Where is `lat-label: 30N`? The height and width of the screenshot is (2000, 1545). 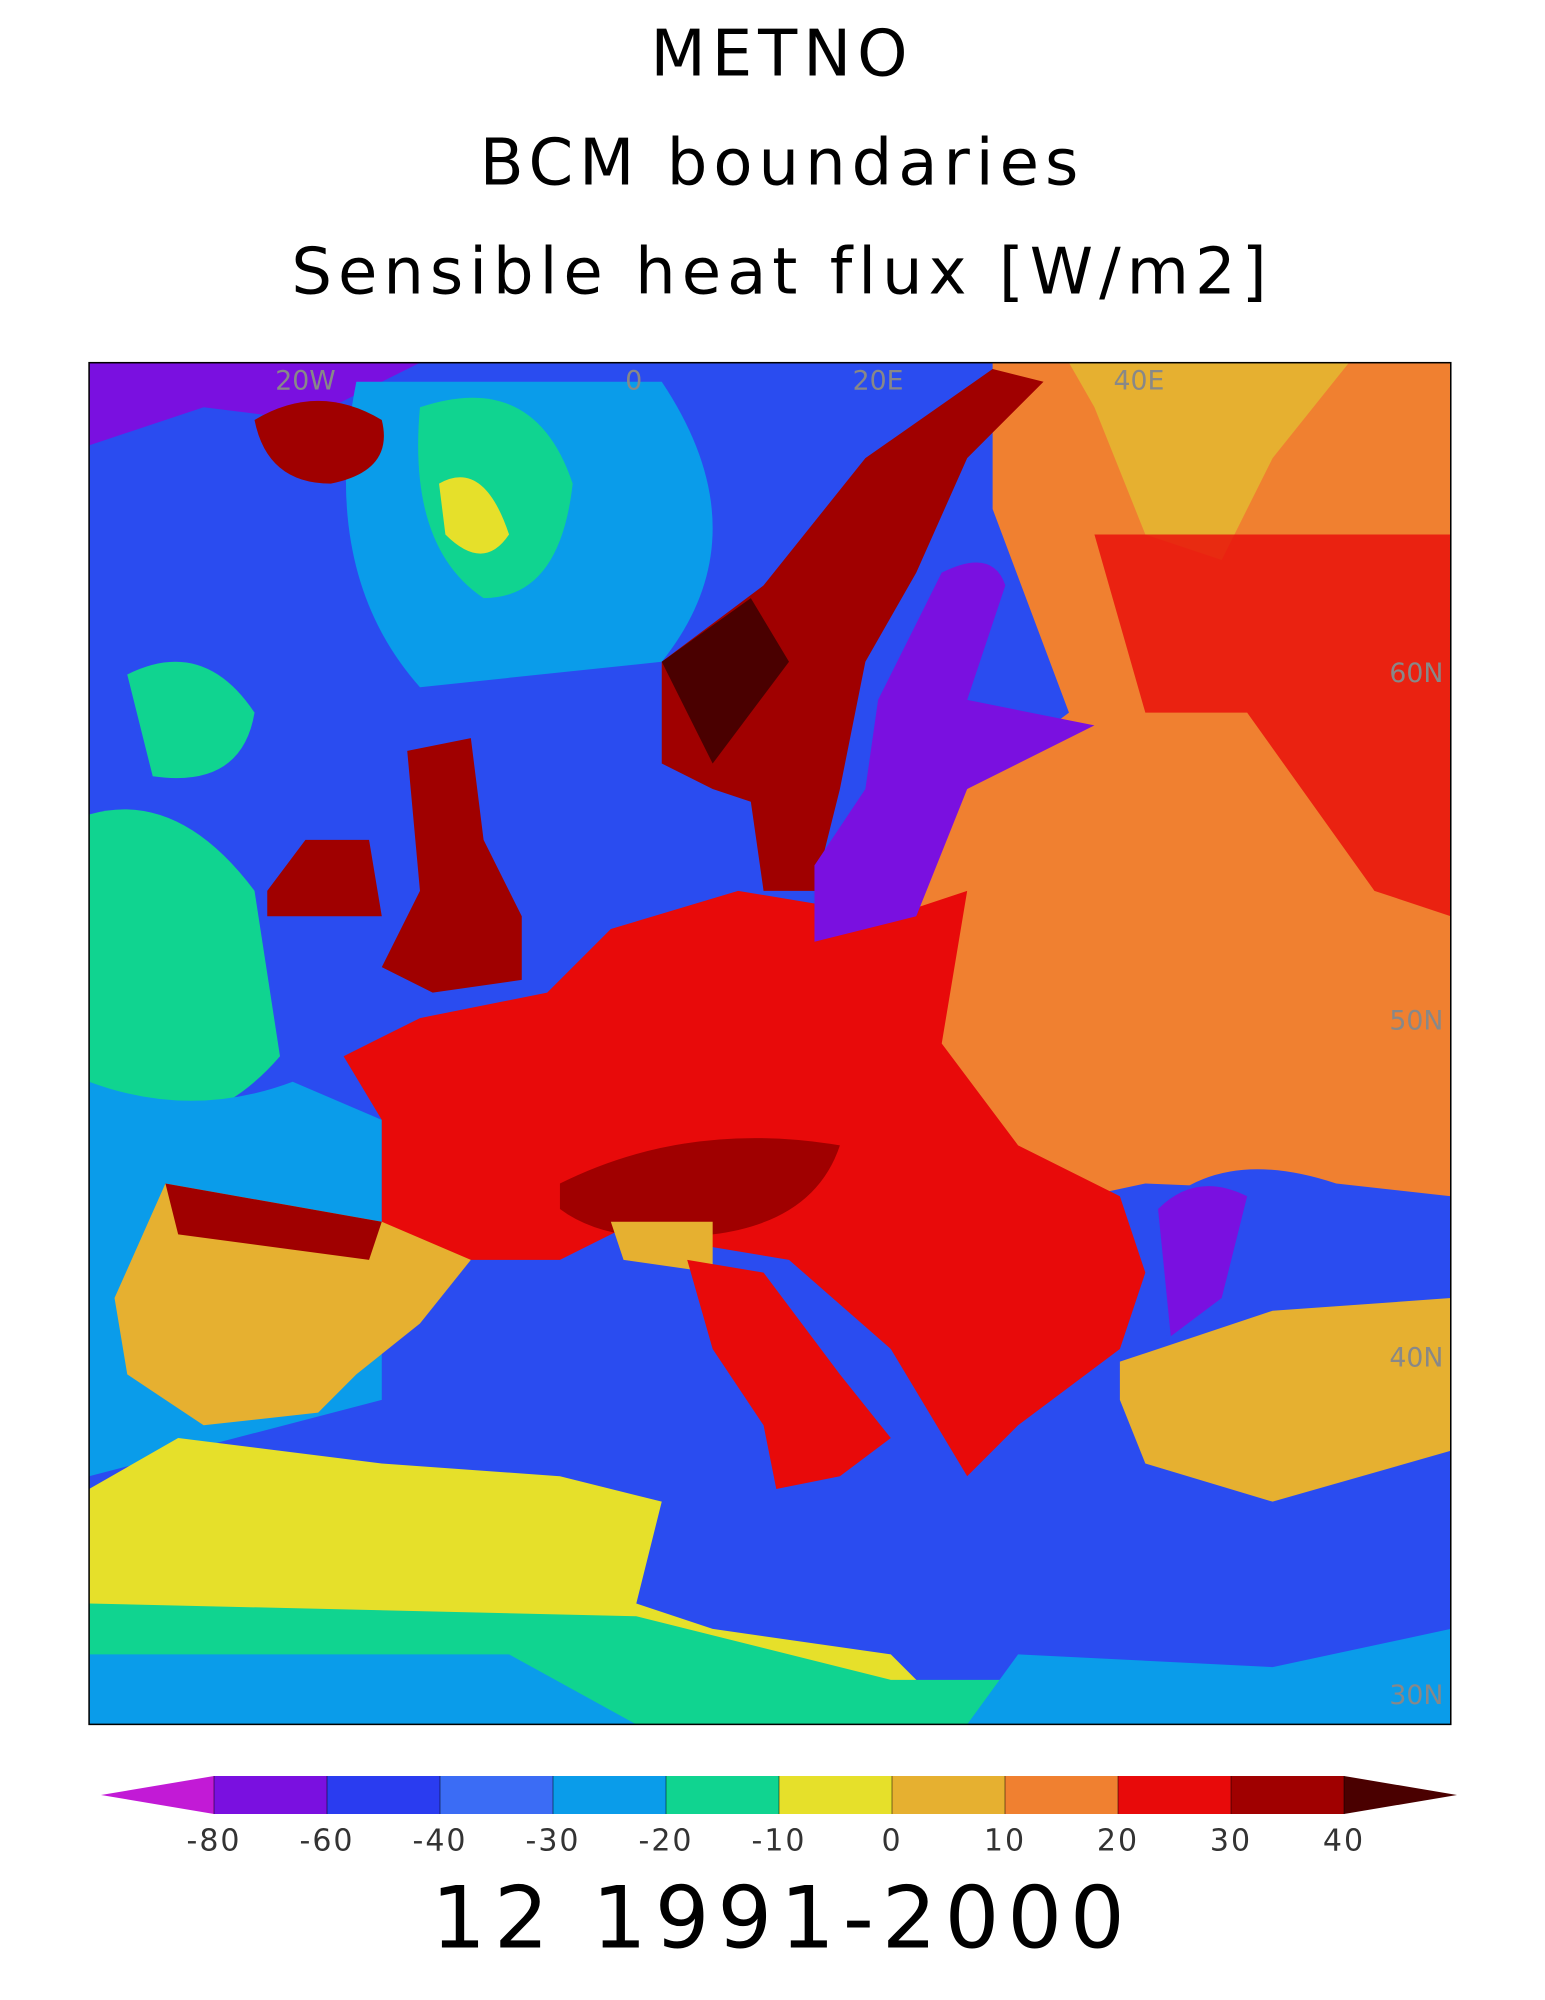 lat-label: 30N is located at coordinates (1416, 1695).